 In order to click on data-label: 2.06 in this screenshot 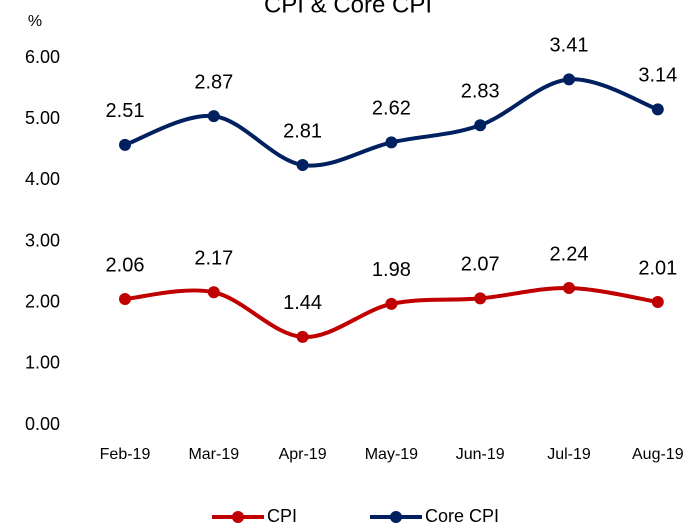, I will do `click(125, 265)`.